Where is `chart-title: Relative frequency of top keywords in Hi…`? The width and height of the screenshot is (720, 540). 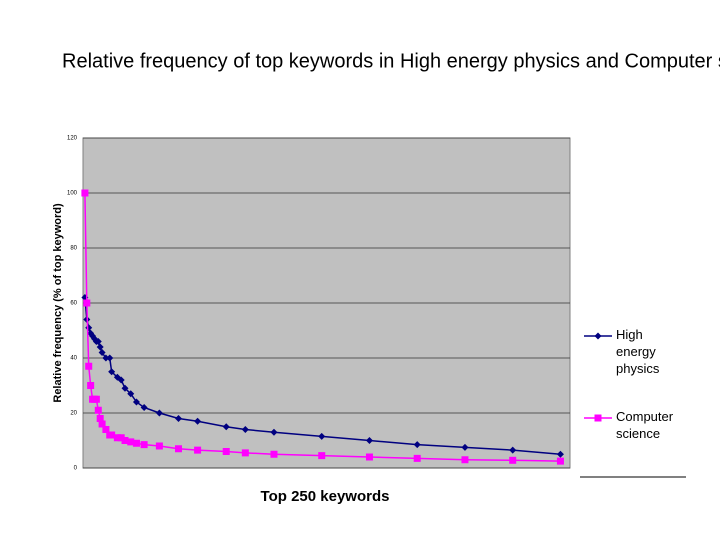 chart-title: Relative frequency of top keywords in Hi… is located at coordinates (391, 61).